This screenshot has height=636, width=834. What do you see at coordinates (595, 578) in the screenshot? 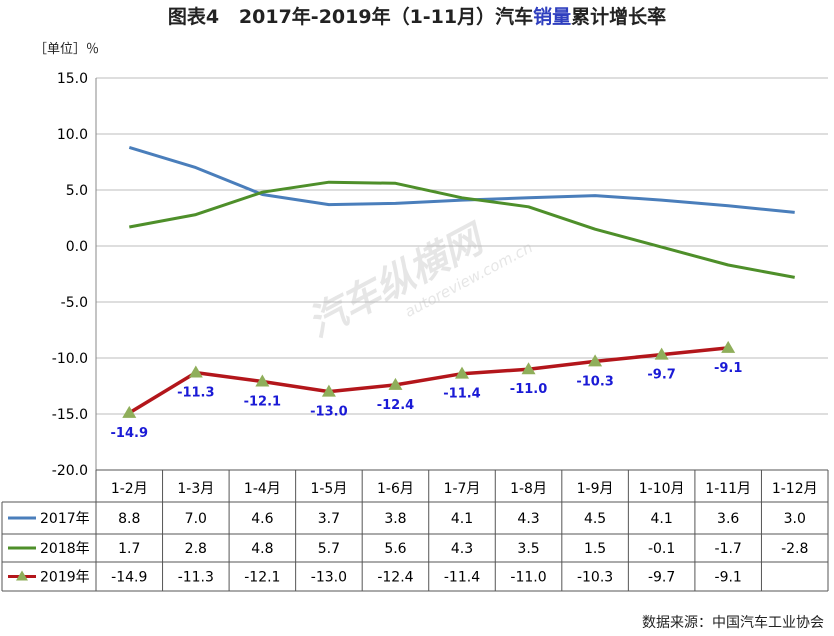
I see `table-cell: -10.3` at bounding box center [595, 578].